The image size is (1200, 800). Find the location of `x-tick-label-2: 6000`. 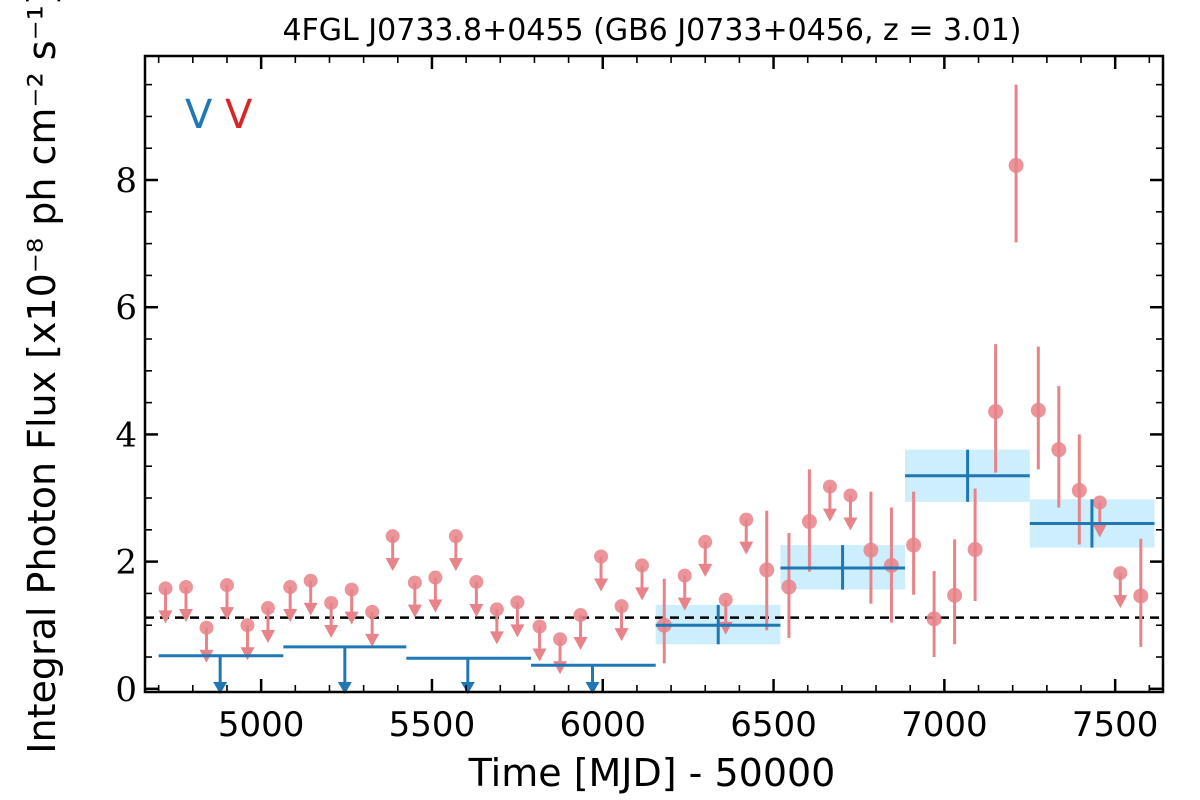

x-tick-label-2: 6000 is located at coordinates (602, 725).